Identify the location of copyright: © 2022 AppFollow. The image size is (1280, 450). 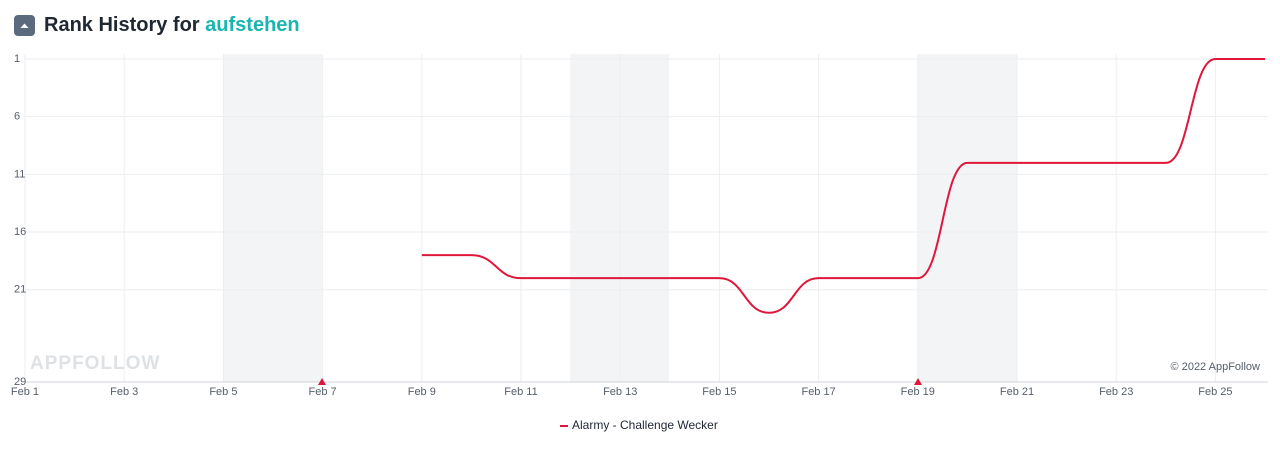
(1215, 367).